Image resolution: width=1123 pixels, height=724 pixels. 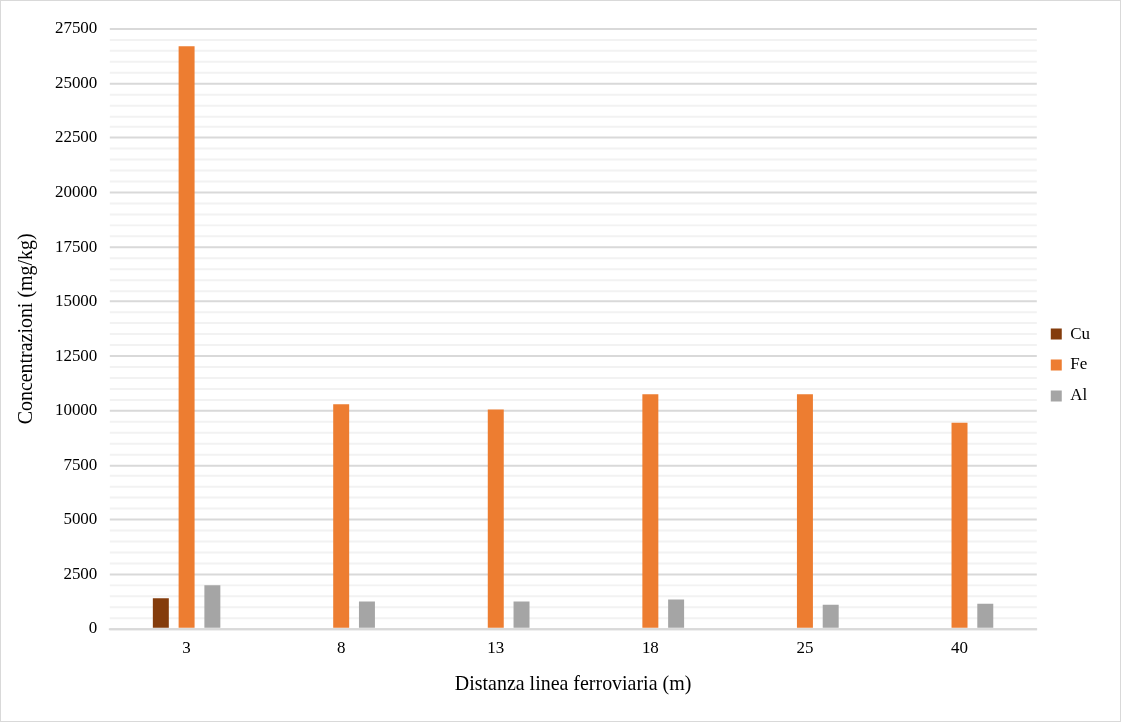 What do you see at coordinates (76, 410) in the screenshot?
I see `y-tick-label: 10000` at bounding box center [76, 410].